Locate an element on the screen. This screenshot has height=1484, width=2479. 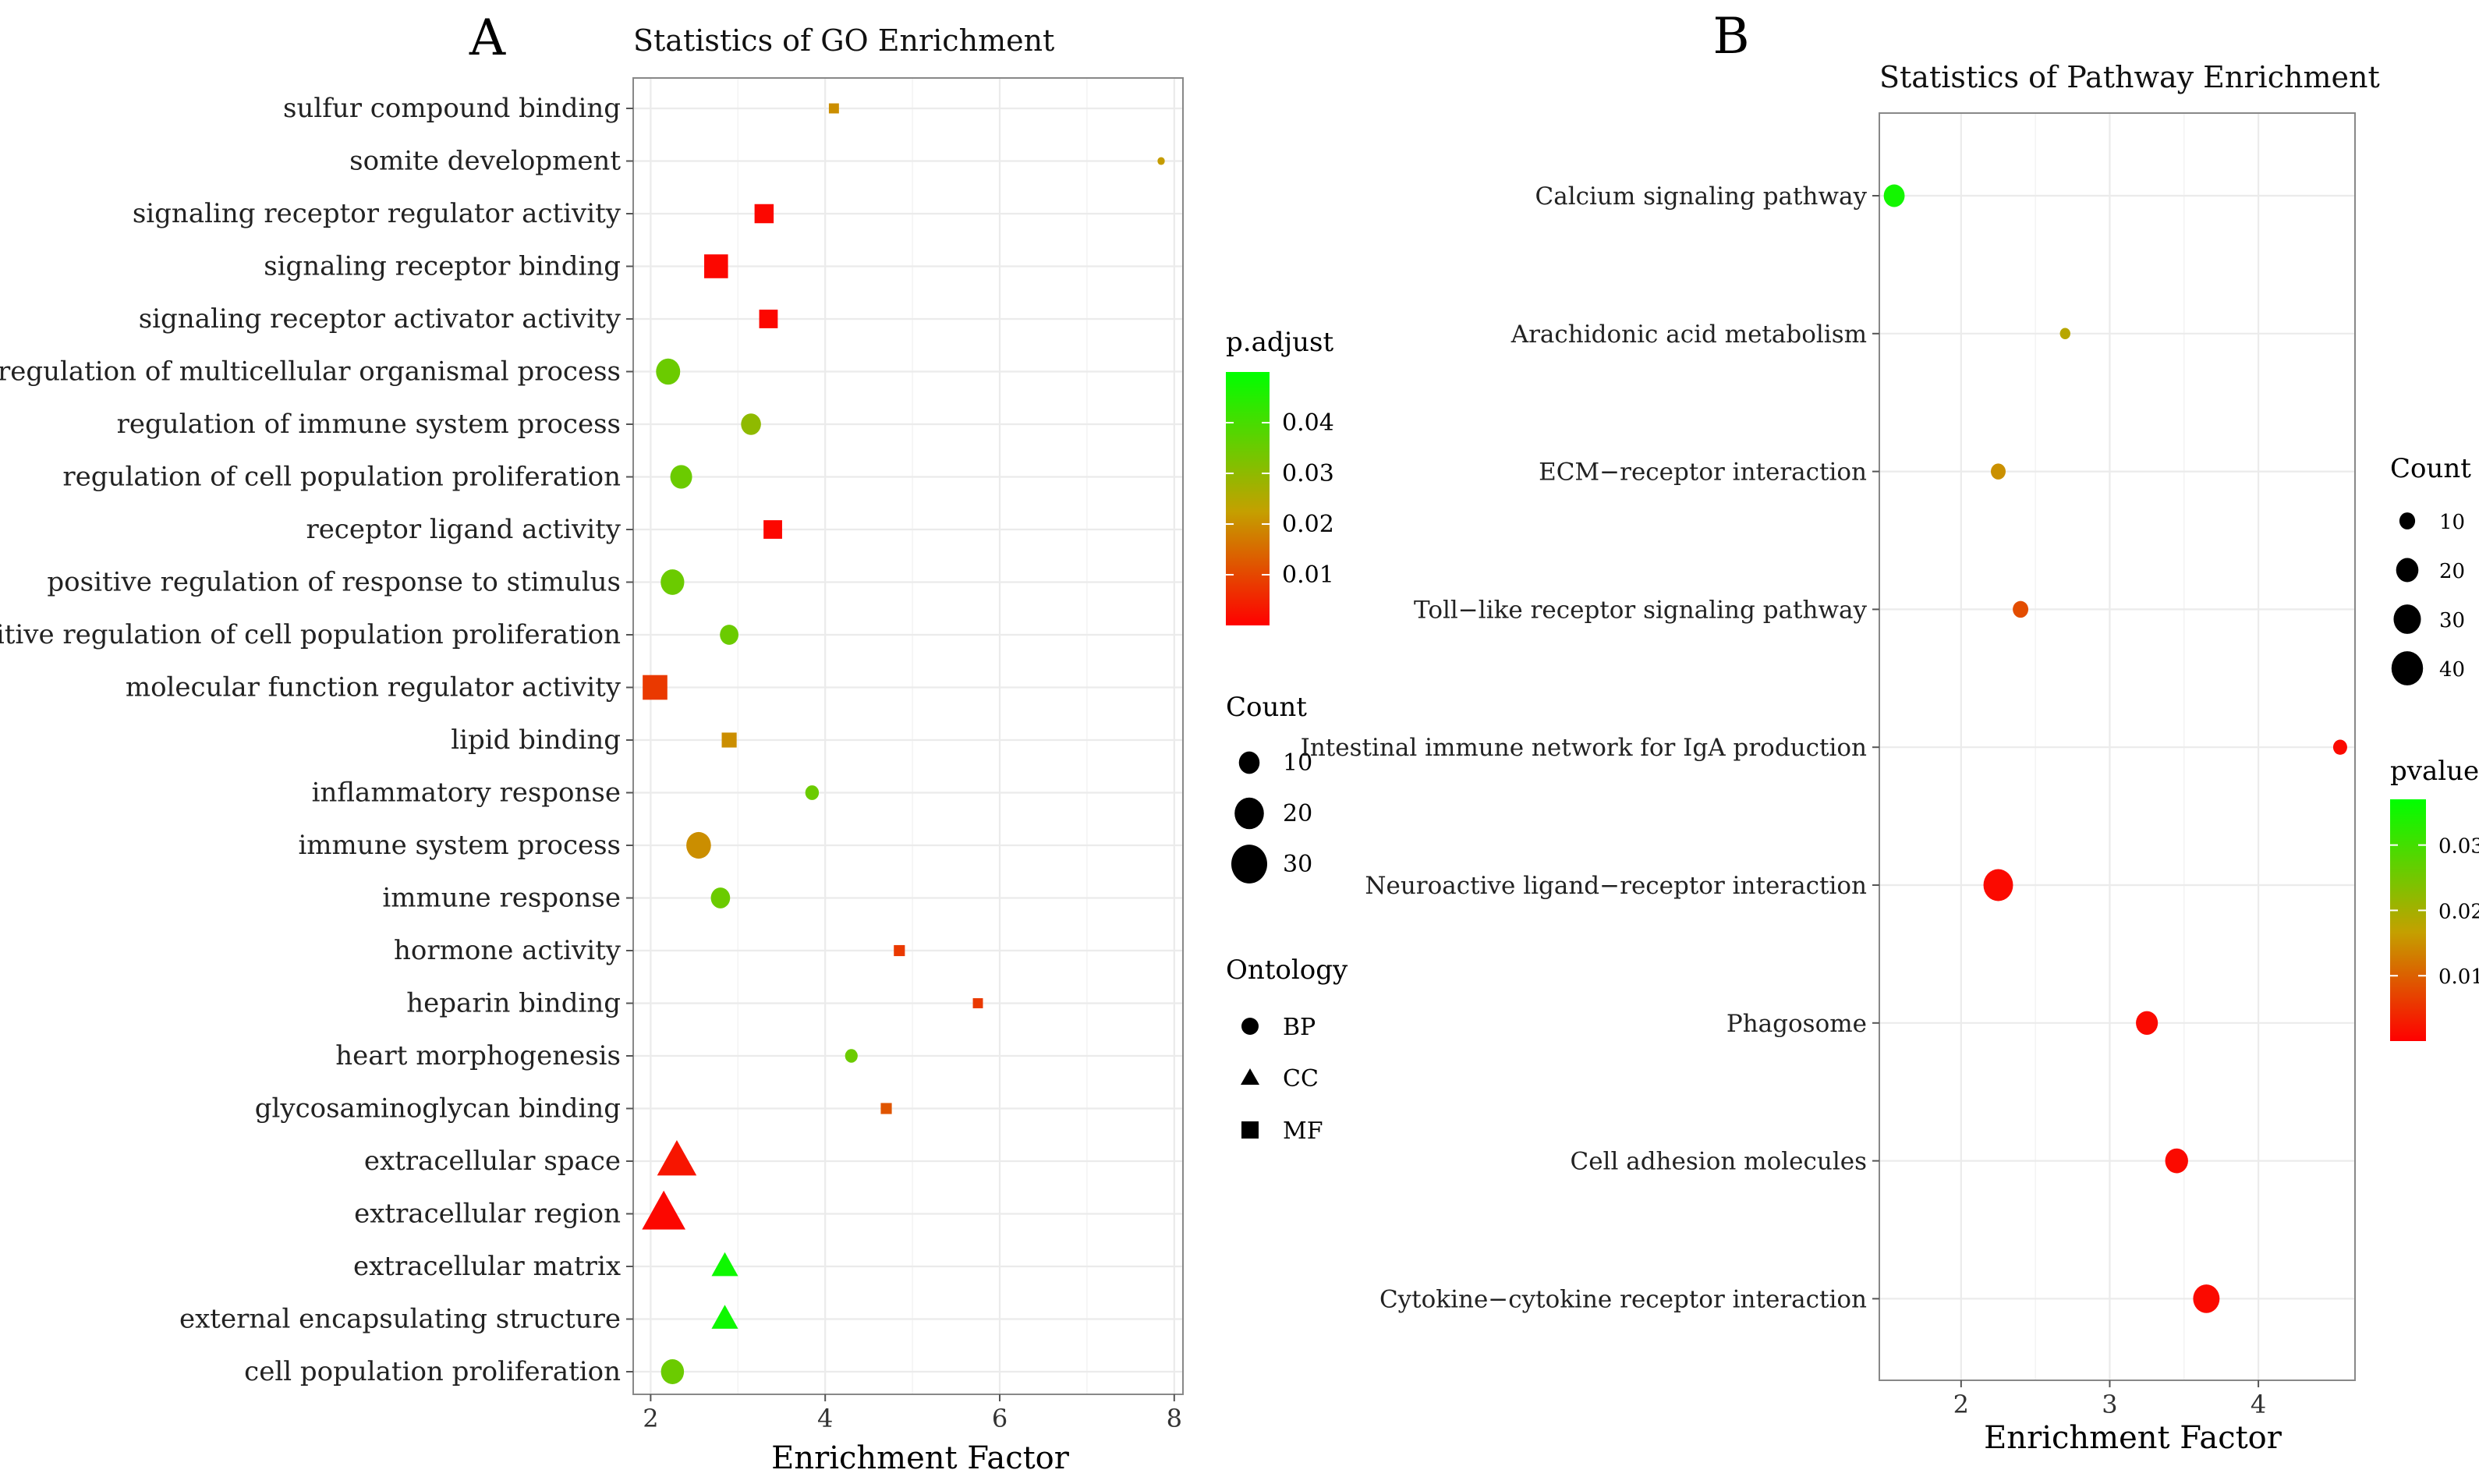
legend-count-title-a: Count is located at coordinates (1266, 707).